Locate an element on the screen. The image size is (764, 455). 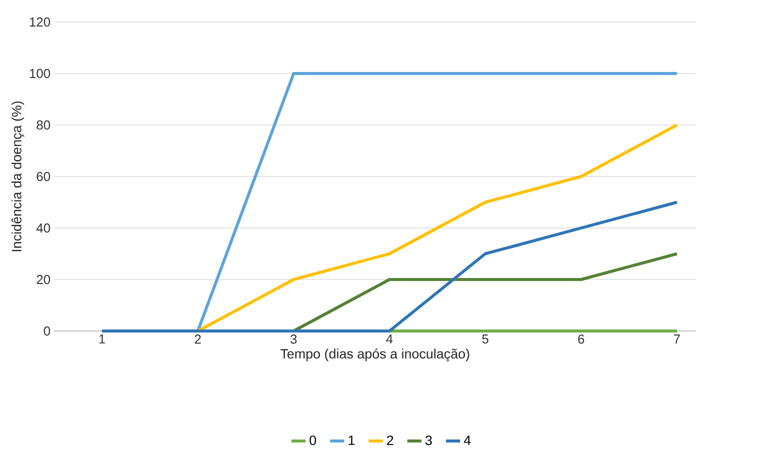
x-tick-label: 2 is located at coordinates (197, 339).